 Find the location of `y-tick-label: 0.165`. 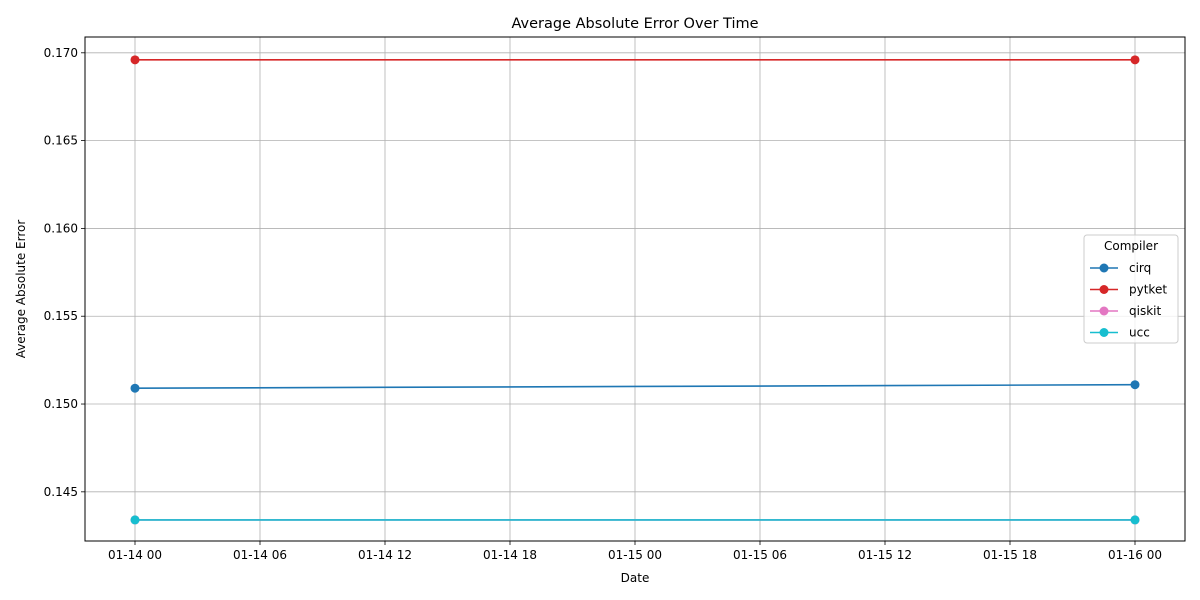

y-tick-label: 0.165 is located at coordinates (61, 141).